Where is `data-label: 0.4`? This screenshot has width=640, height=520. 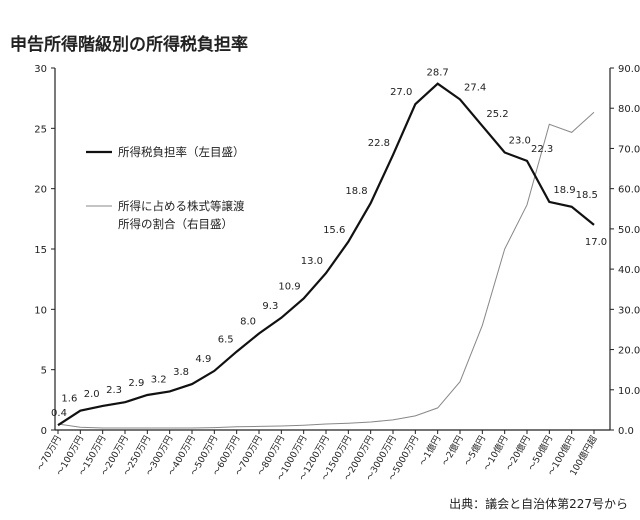 data-label: 0.4 is located at coordinates (59, 413).